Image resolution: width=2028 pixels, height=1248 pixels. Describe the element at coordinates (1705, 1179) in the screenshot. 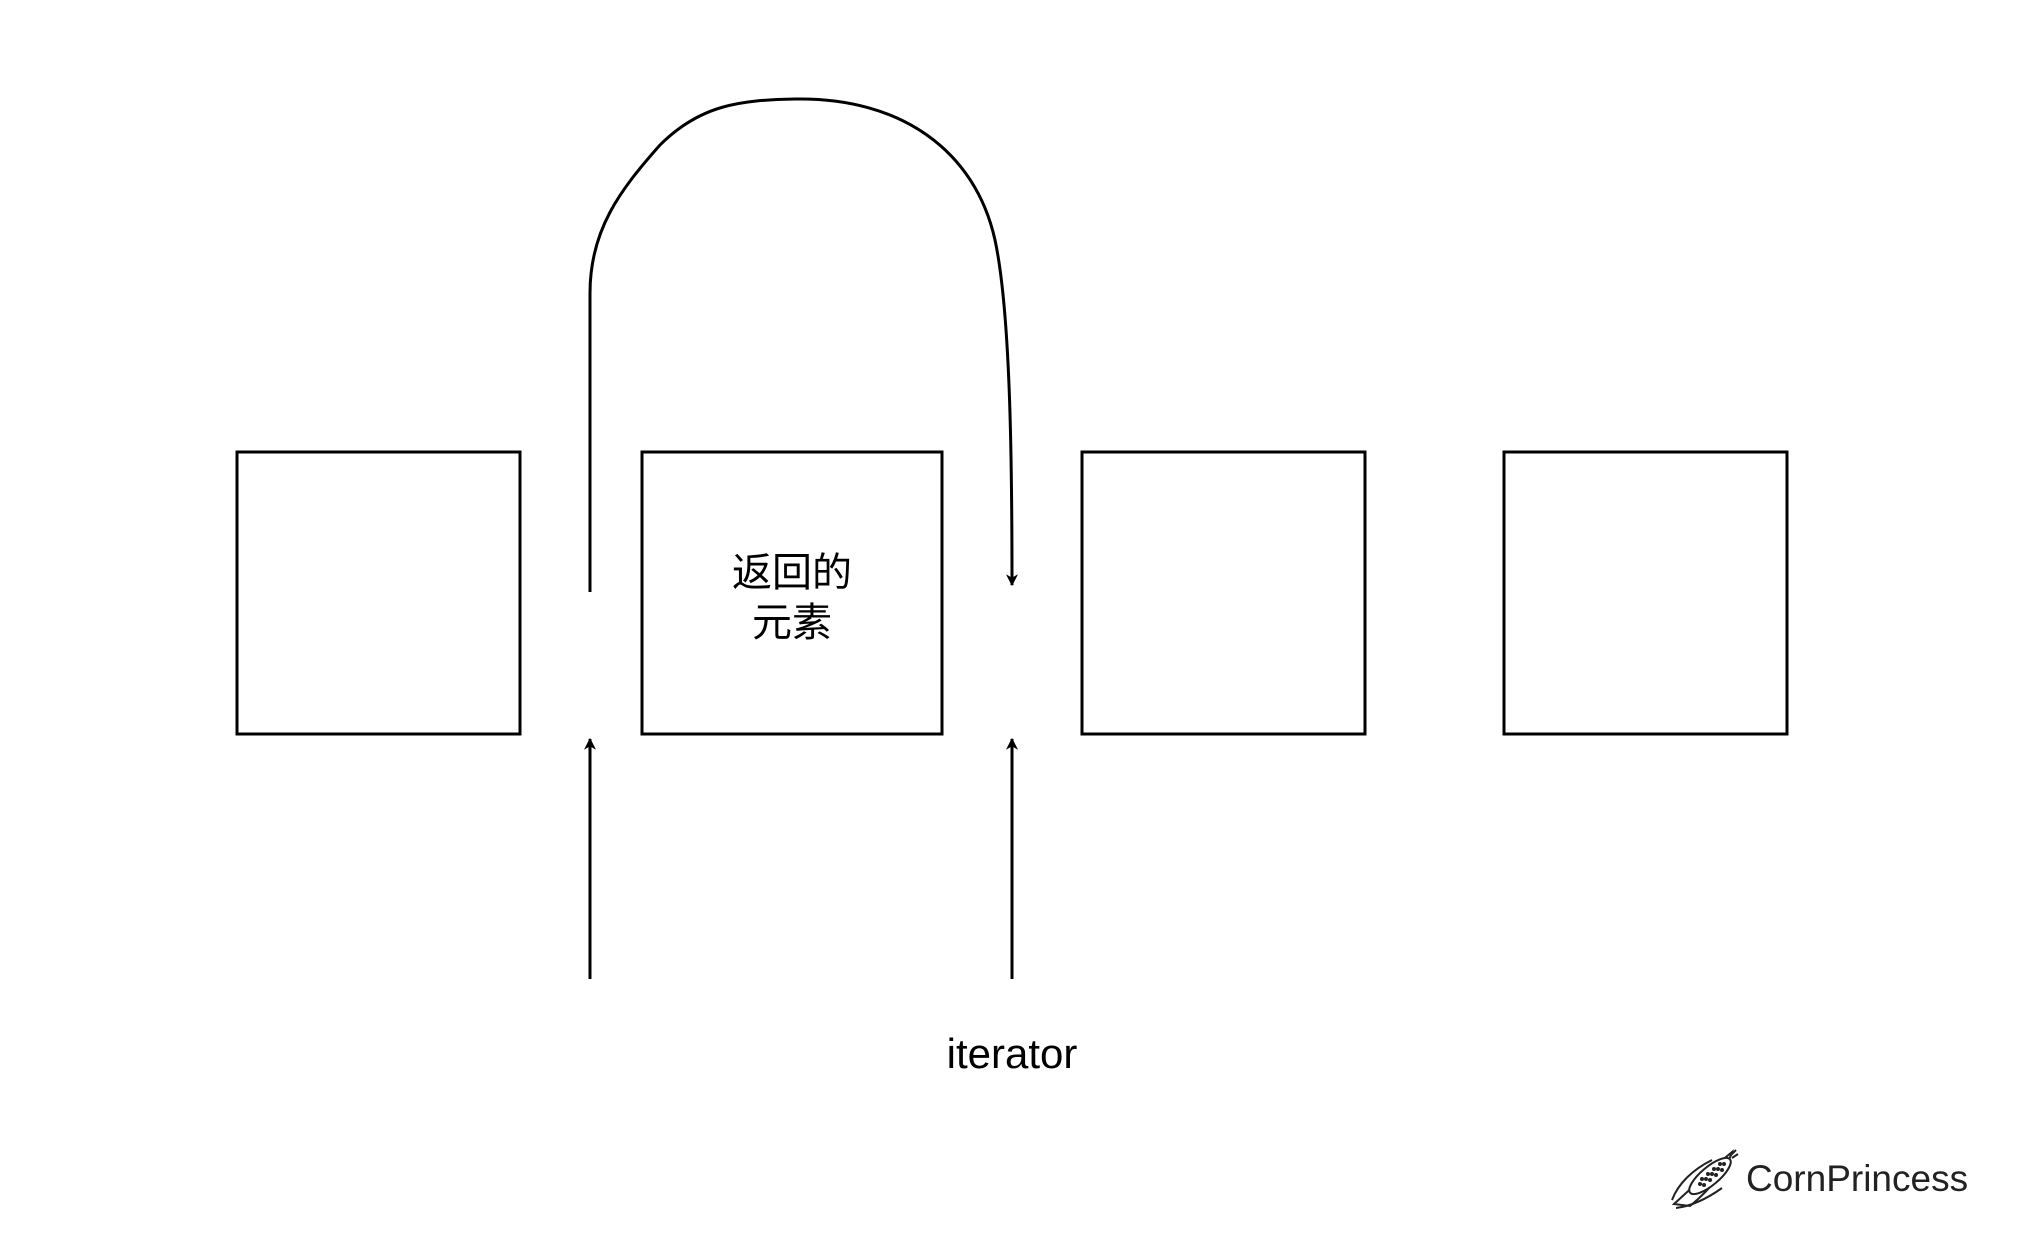

I see `corn-icon` at that location.